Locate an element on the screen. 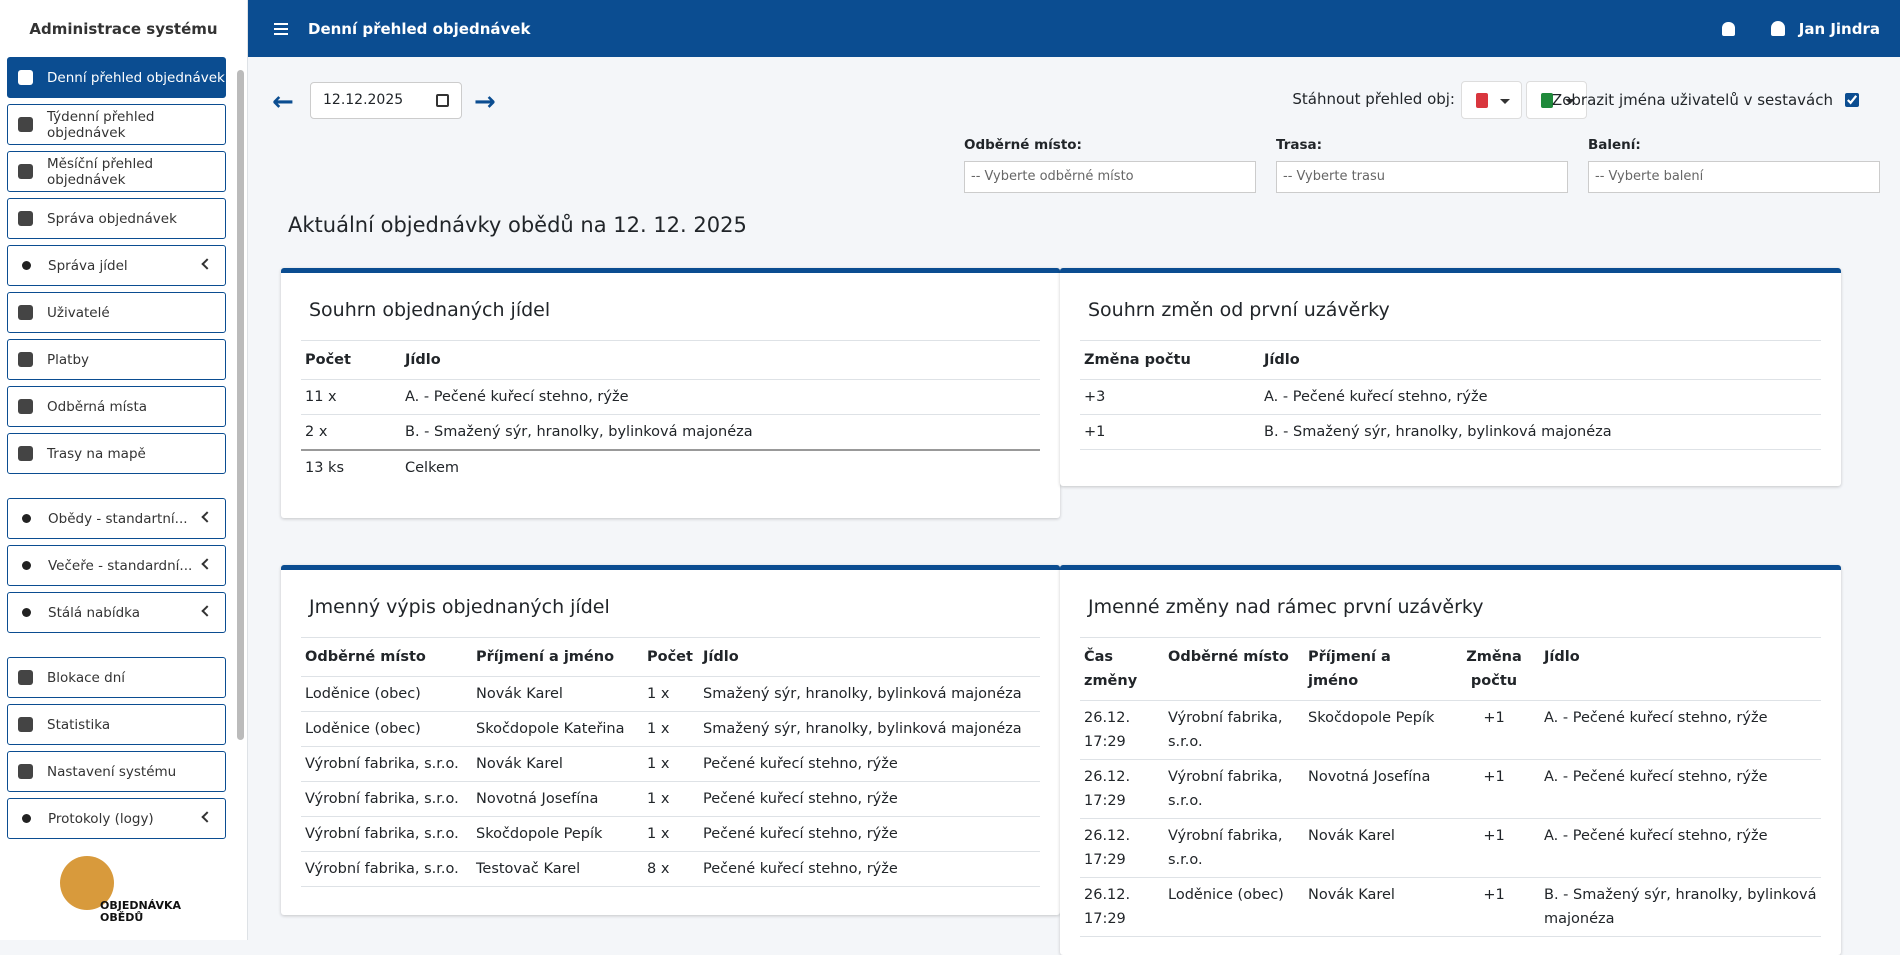 This screenshot has width=1900, height=955. menu-label: Blokace dní is located at coordinates (86, 677).